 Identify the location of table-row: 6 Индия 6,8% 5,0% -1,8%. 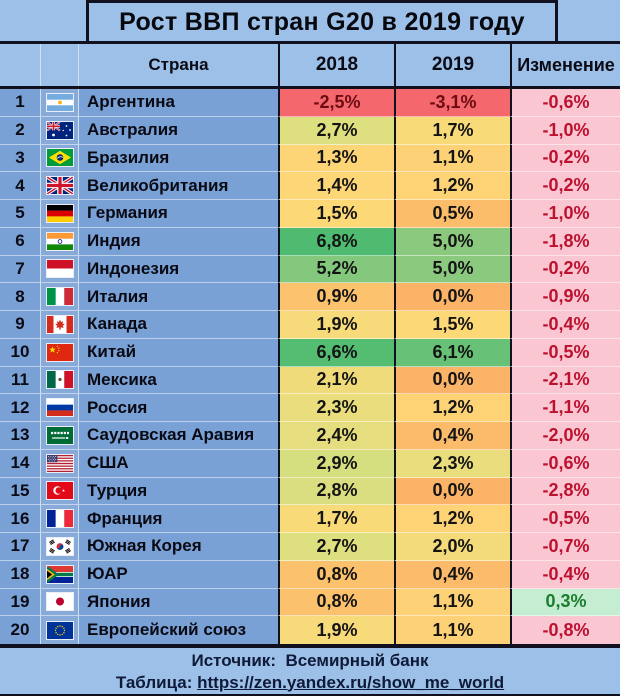
(310, 241).